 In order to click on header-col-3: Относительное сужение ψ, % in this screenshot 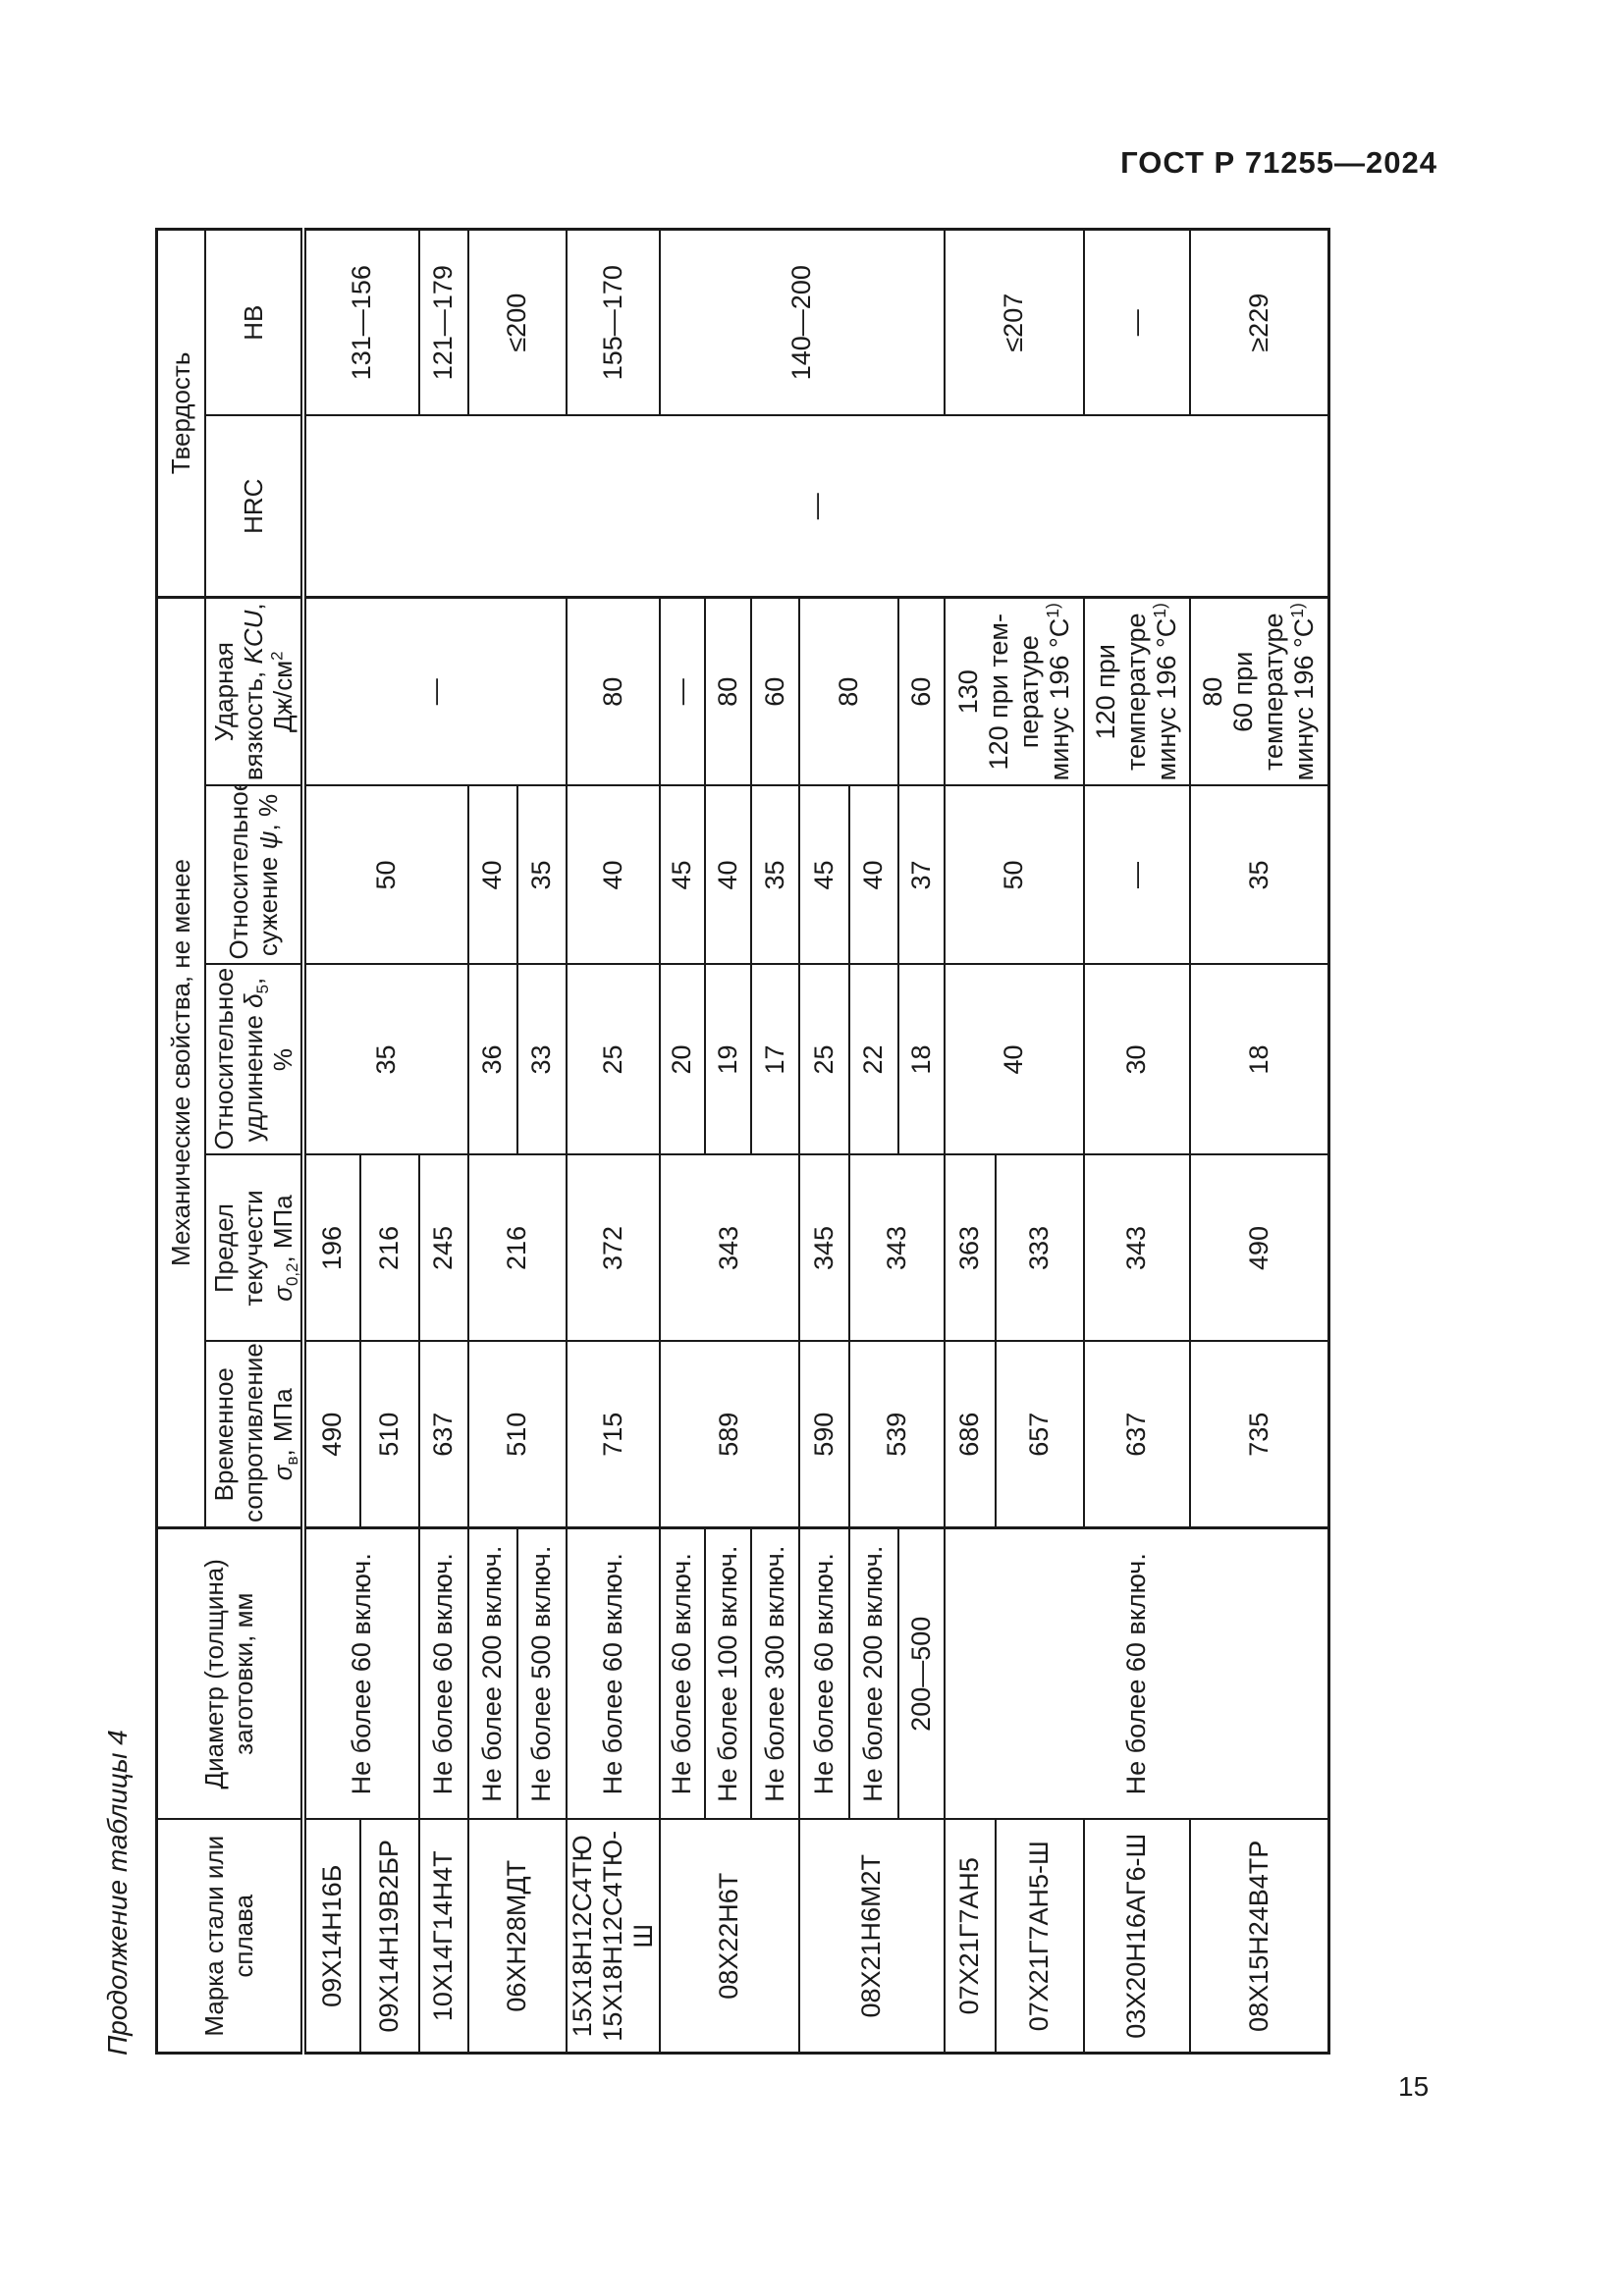, I will do `click(253, 875)`.